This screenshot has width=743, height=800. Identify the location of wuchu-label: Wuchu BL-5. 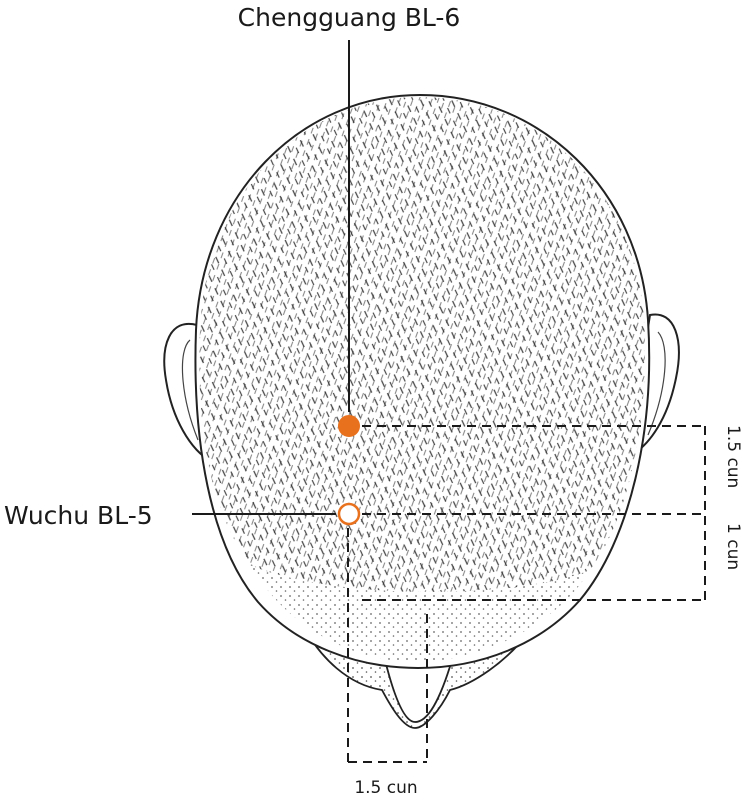
(78, 515).